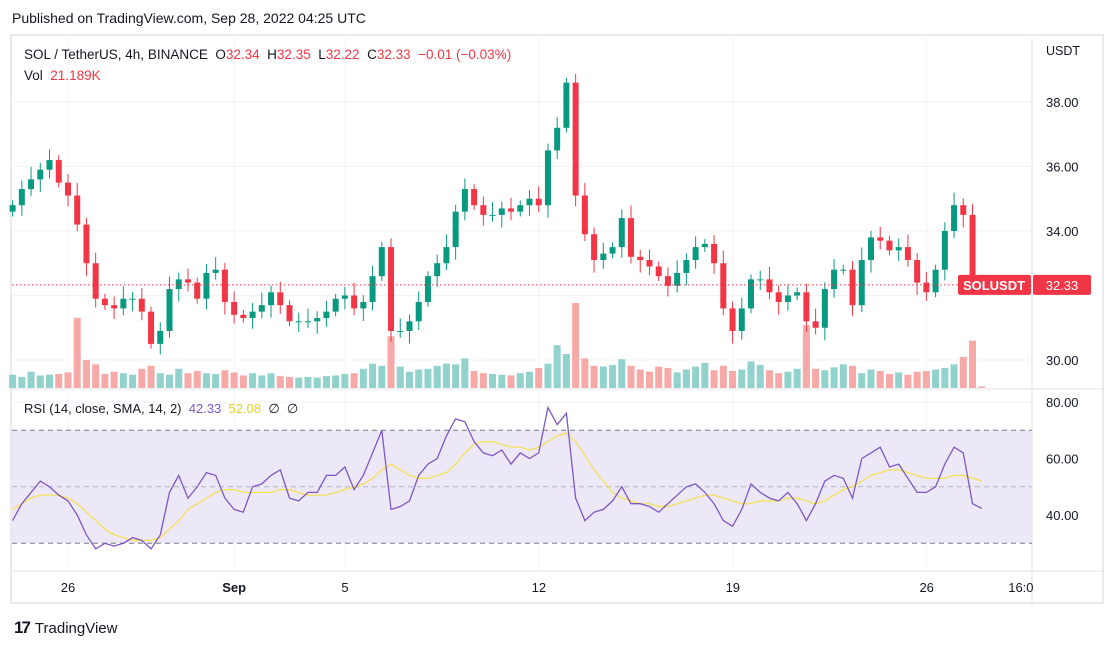 The image size is (1116, 648). What do you see at coordinates (393, 54) in the screenshot?
I see `close-value: 32.33` at bounding box center [393, 54].